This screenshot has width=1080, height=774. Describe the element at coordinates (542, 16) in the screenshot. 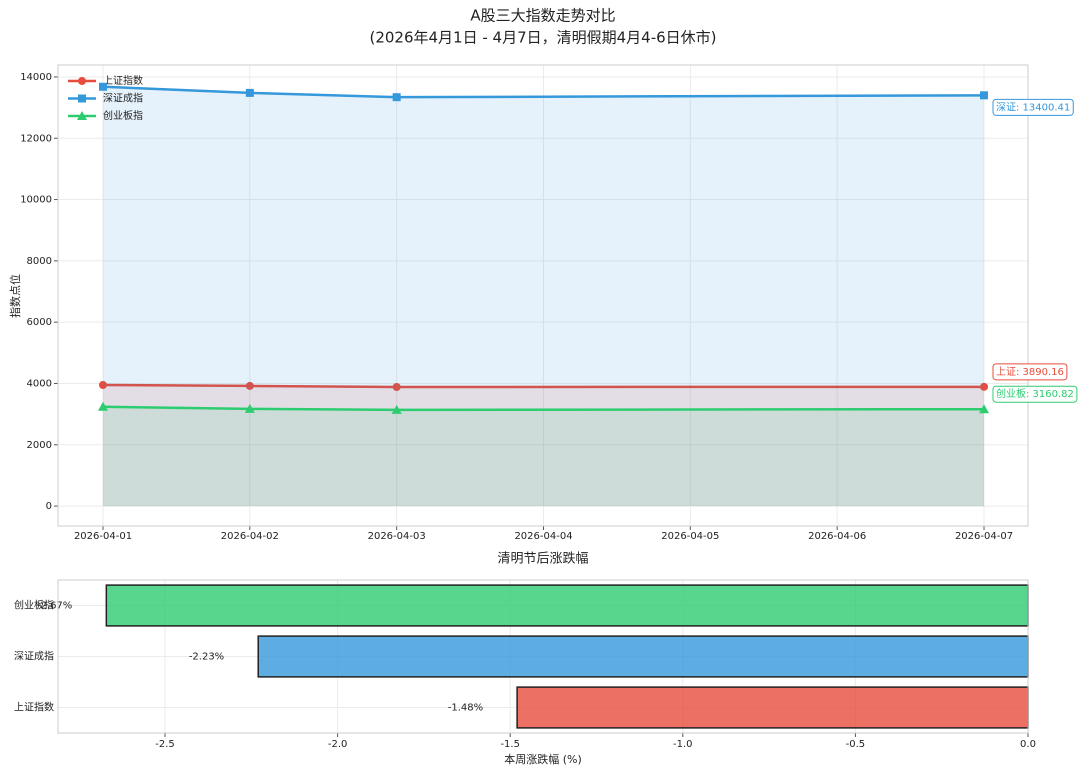

I see `chart-title: A股三大指数走势对比` at that location.